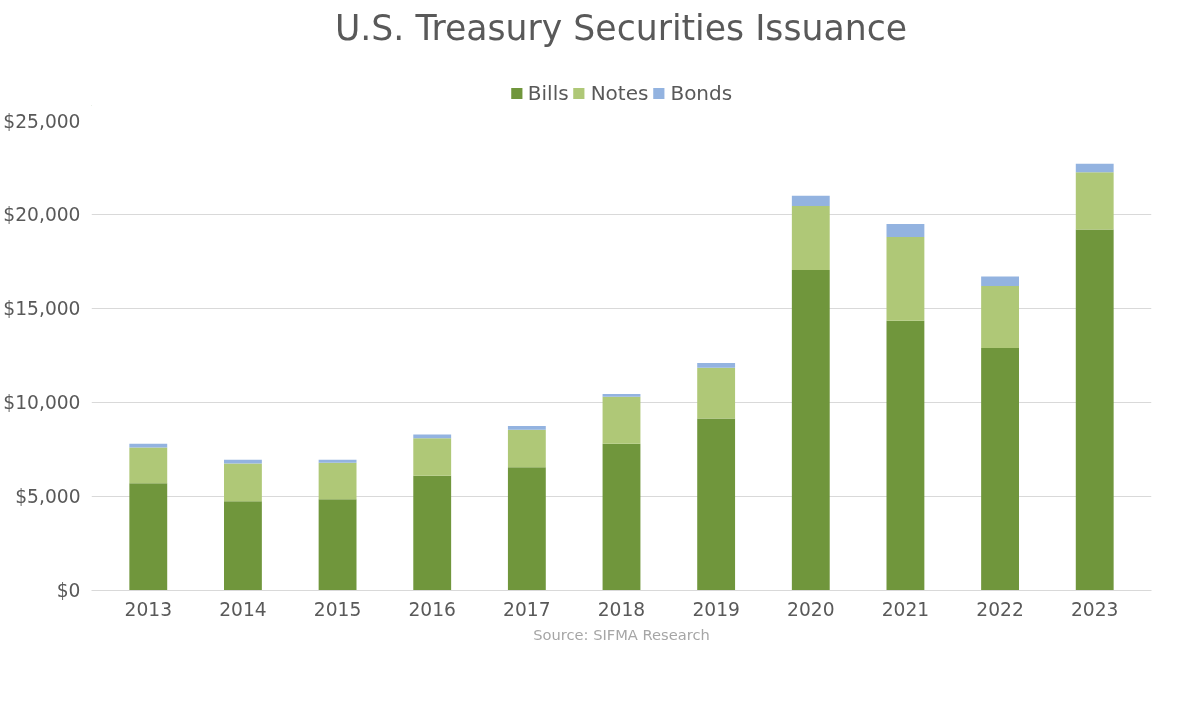 Image resolution: width=1200 pixels, height=721 pixels. What do you see at coordinates (621, 27) in the screenshot?
I see `chart-title: U.S. Treasury Securities Issuance` at bounding box center [621, 27].